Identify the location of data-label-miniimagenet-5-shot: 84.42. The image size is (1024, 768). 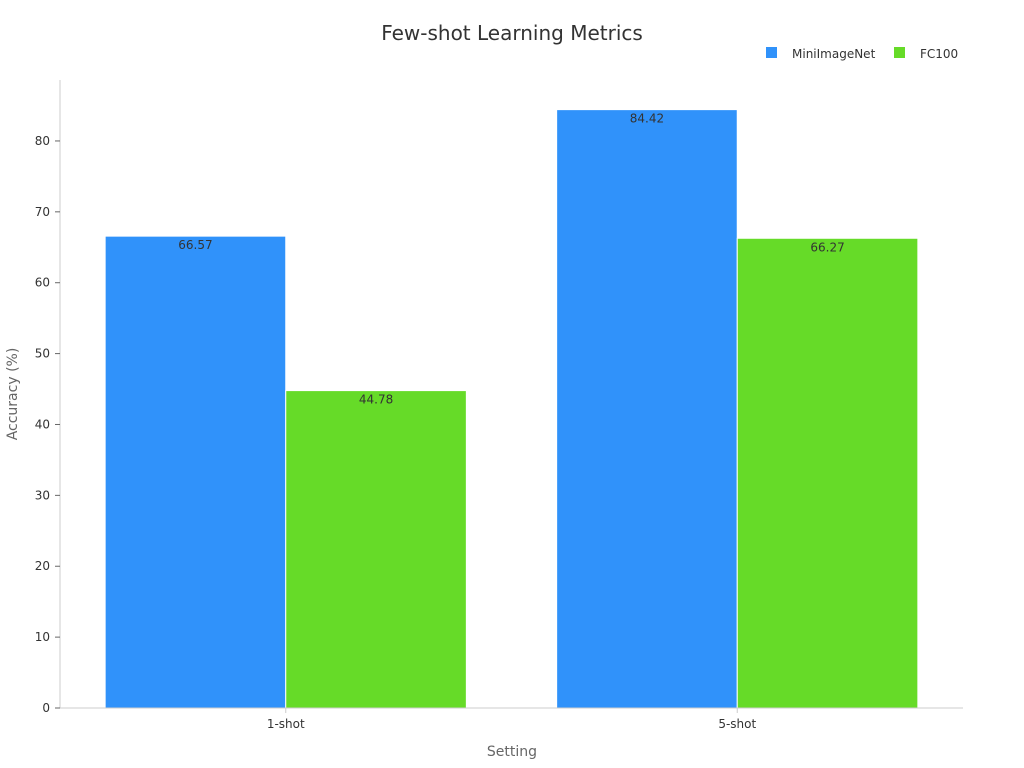
(647, 119).